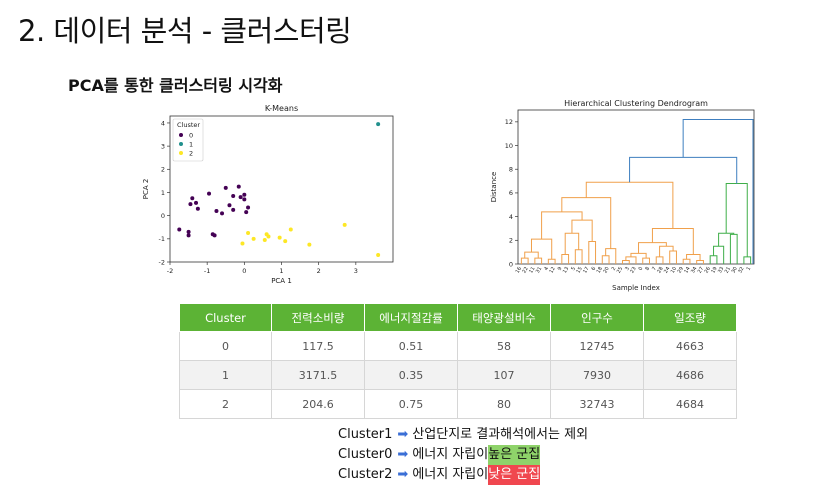 Image resolution: width=814 pixels, height=490 pixels. What do you see at coordinates (365, 474) in the screenshot?
I see `note-cluster-label: Cluster2` at bounding box center [365, 474].